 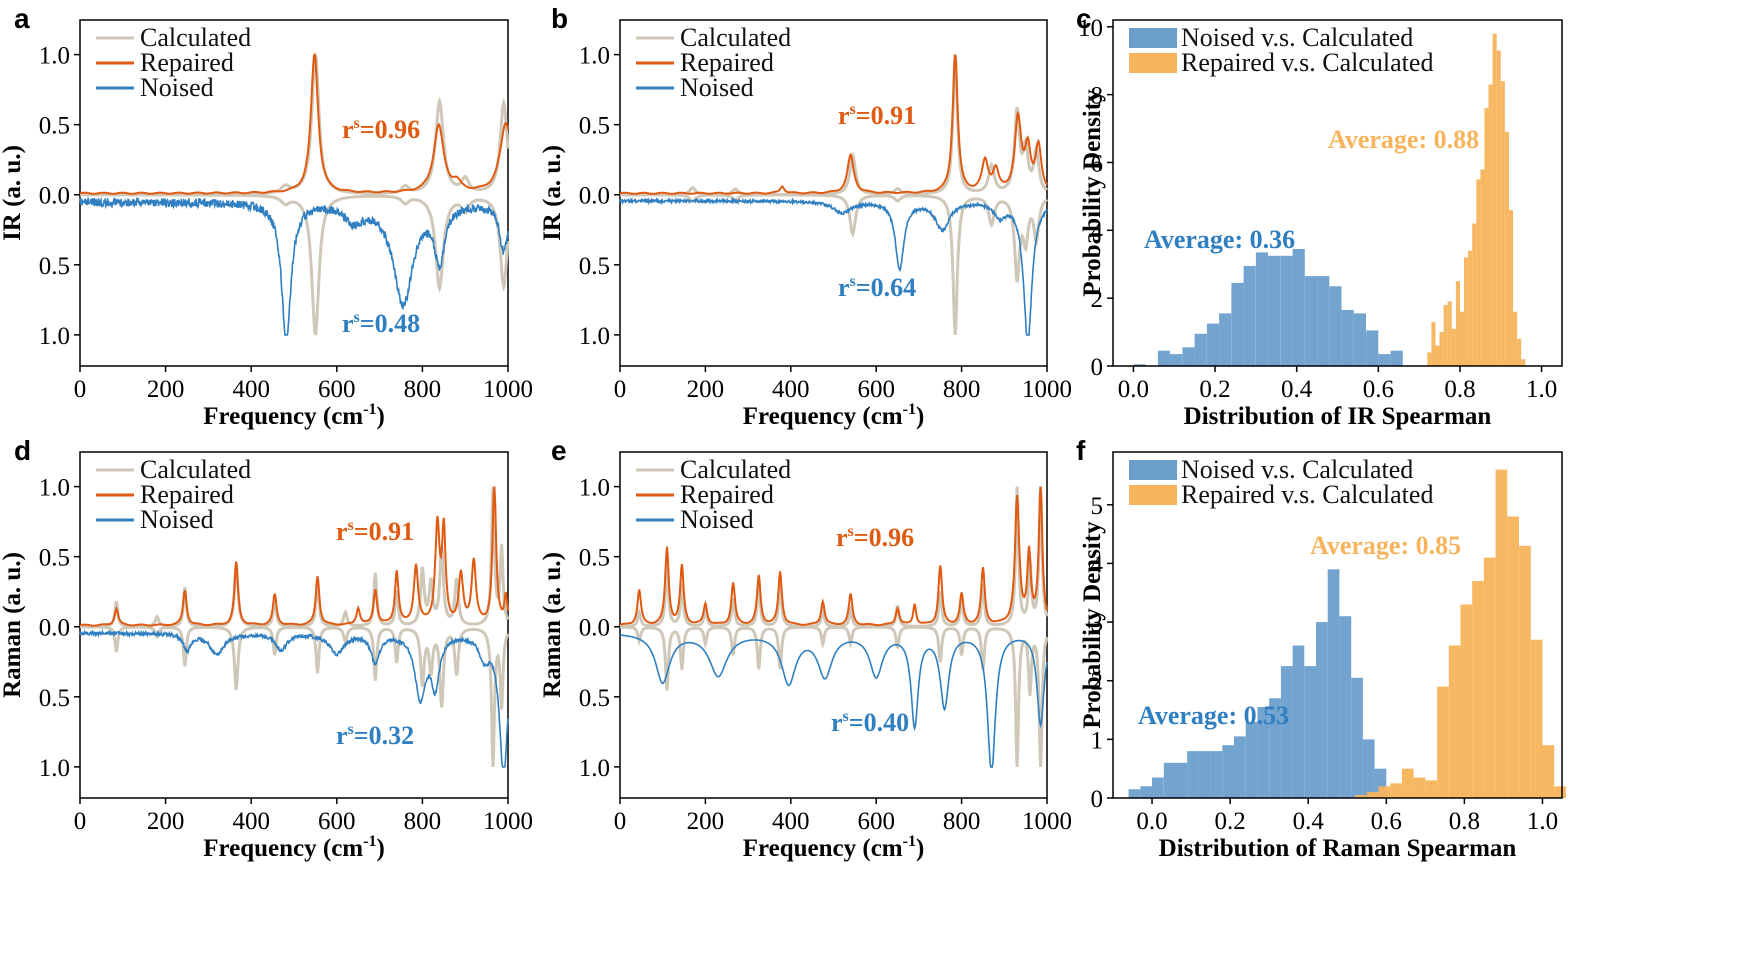 What do you see at coordinates (1153, 495) in the screenshot?
I see `legend-swatch-repaired` at bounding box center [1153, 495].